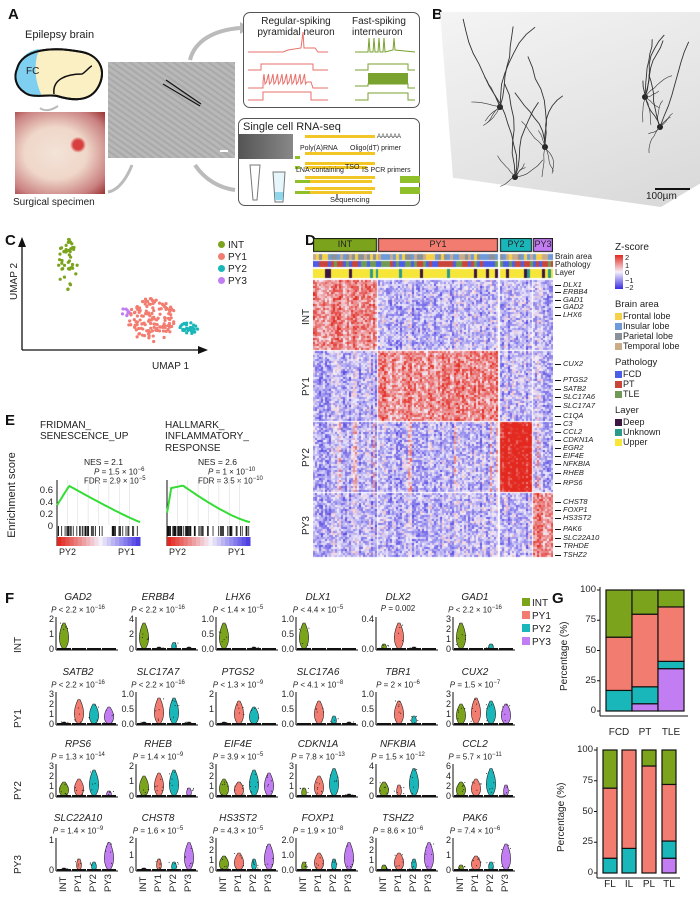 Image resolution: width=700 pixels, height=911 pixels. I want to click on cluster-header-py1: PY1, so click(438, 244).